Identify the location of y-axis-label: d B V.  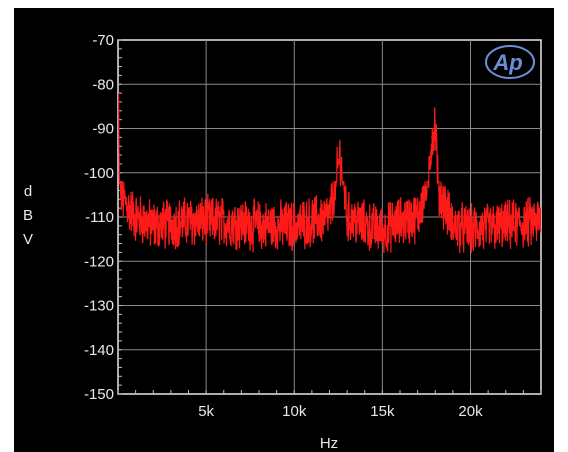
(28, 215).